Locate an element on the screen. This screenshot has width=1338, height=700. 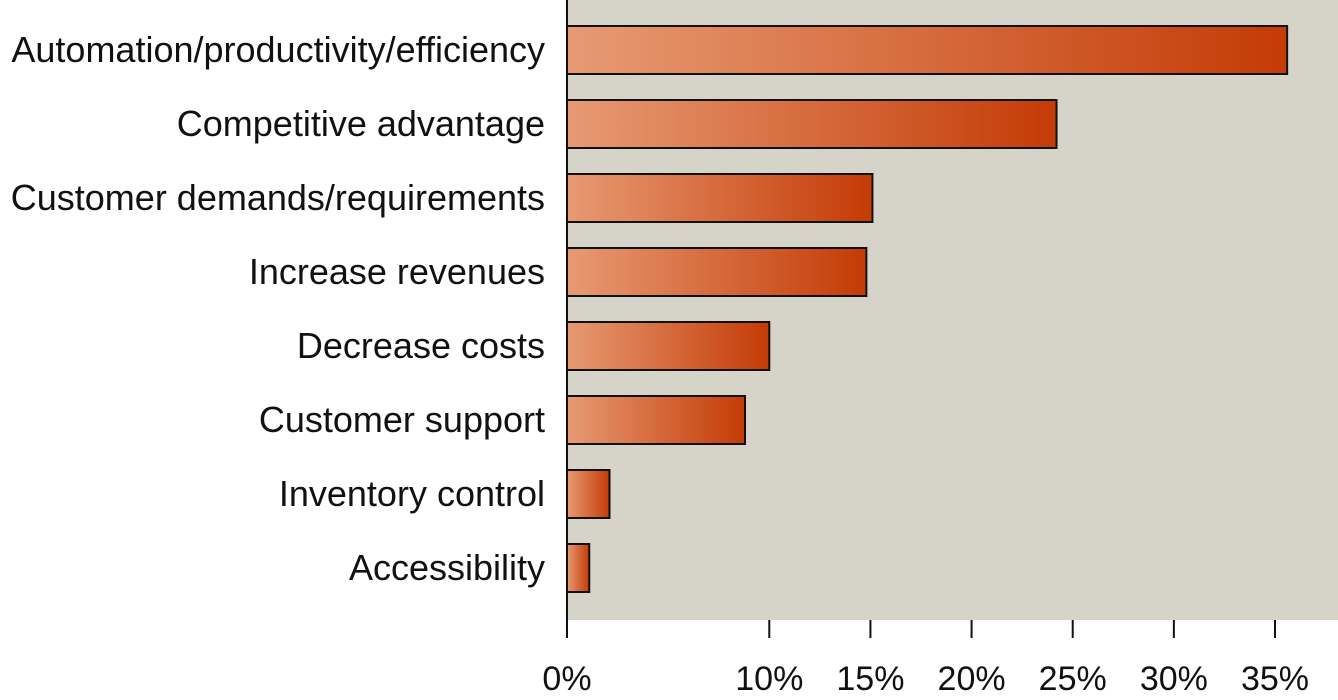
x-tick-label-3: 15% is located at coordinates (870, 679).